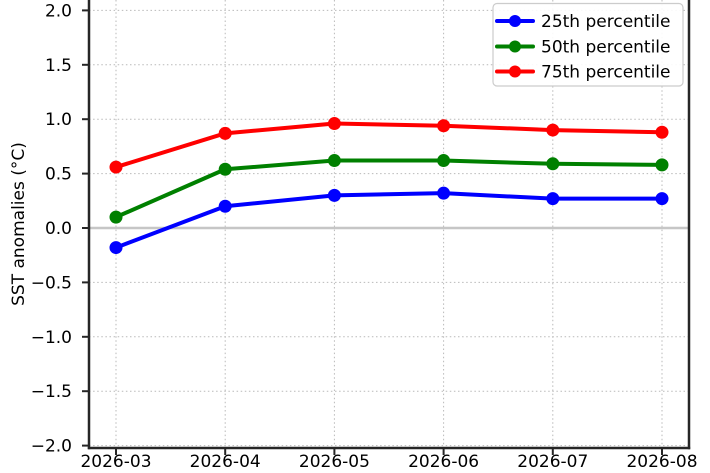 This screenshot has height=473, width=710. I want to click on legend-label: 25th percentile, so click(606, 22).